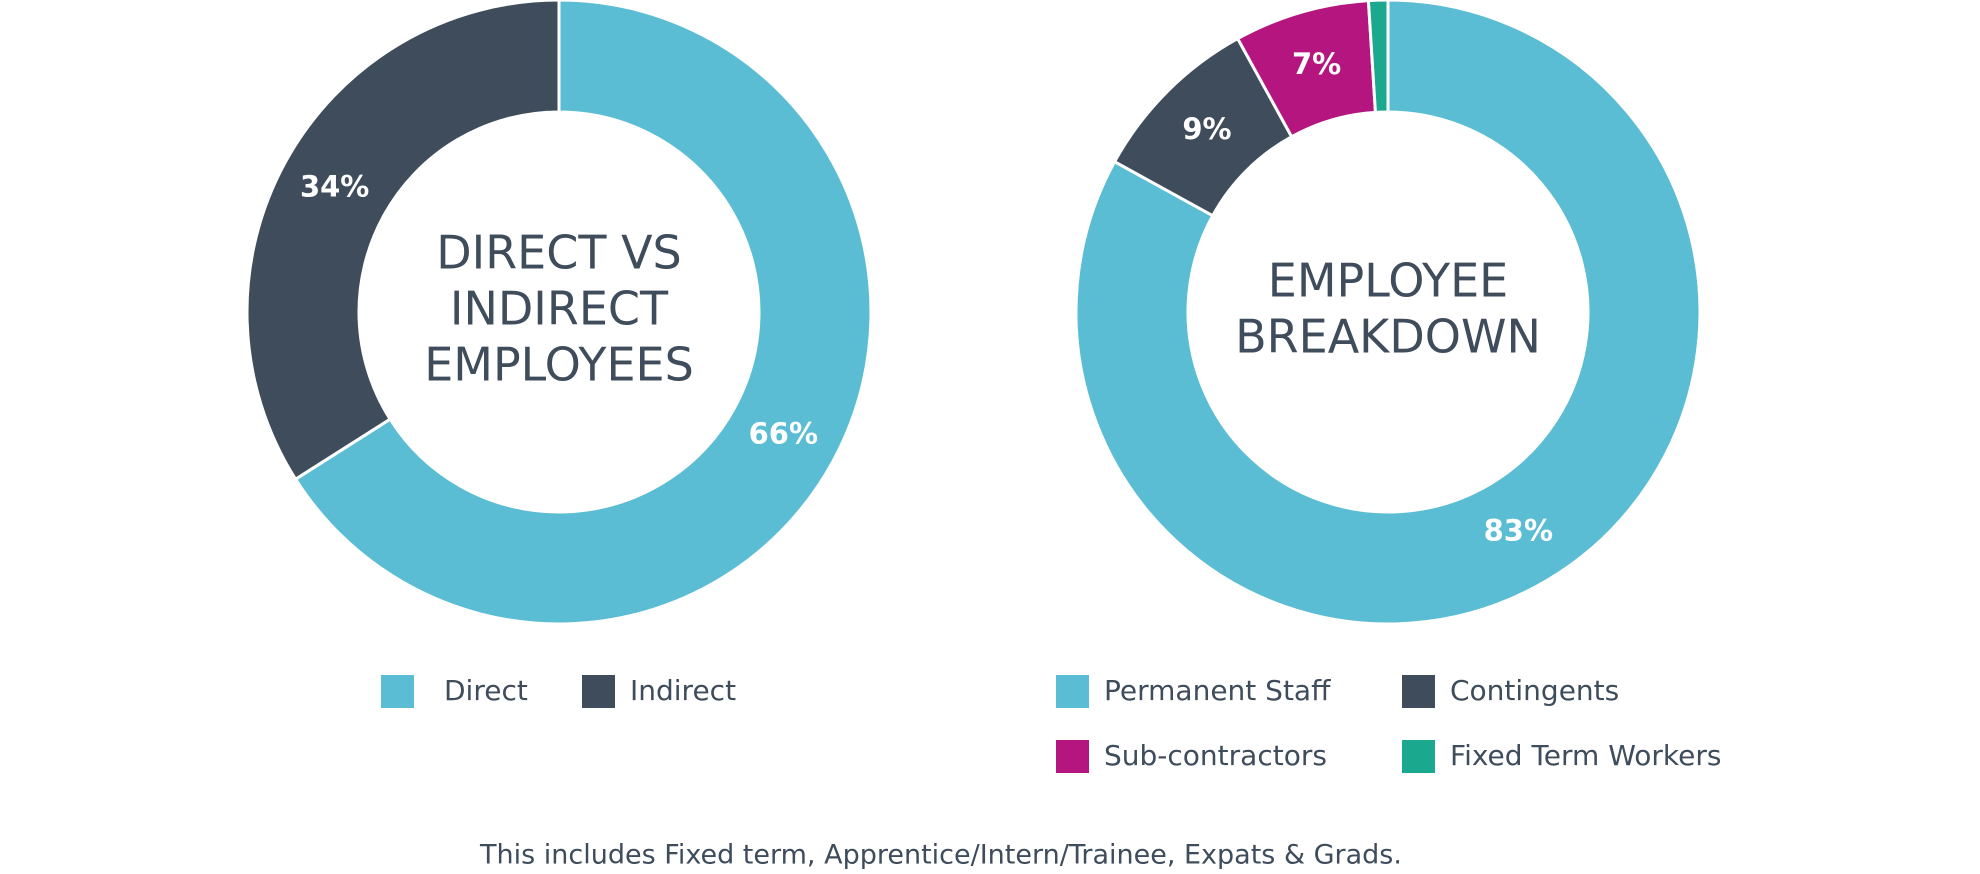 The image size is (1980, 874). I want to click on chart-title: BREAKDOWN, so click(1388, 337).